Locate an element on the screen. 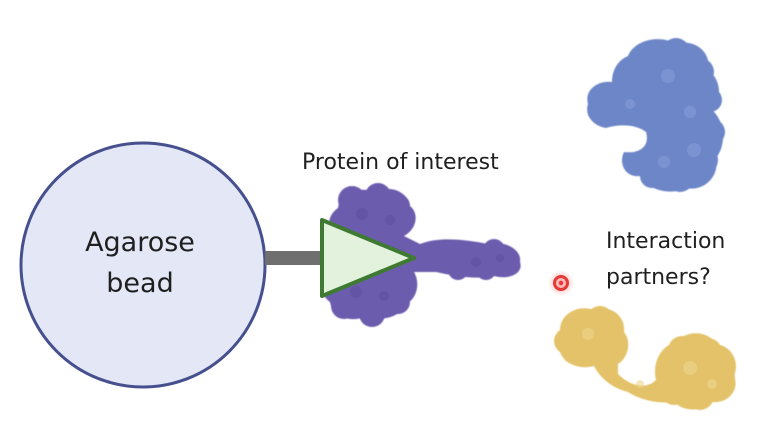  agarose-bead-label-line1: Agarose is located at coordinates (140, 242).